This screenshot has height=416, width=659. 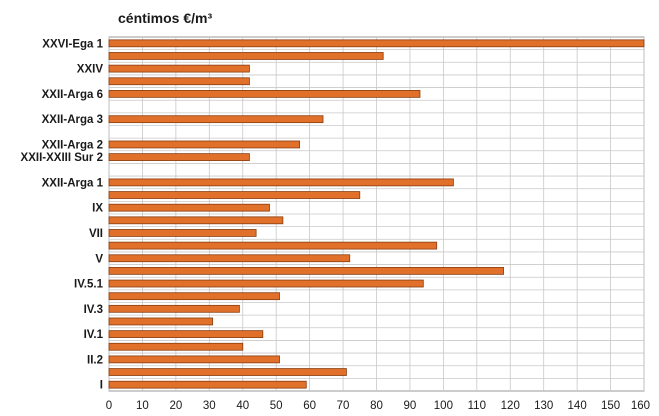 I want to click on x-tick-label: 0, so click(x=109, y=406).